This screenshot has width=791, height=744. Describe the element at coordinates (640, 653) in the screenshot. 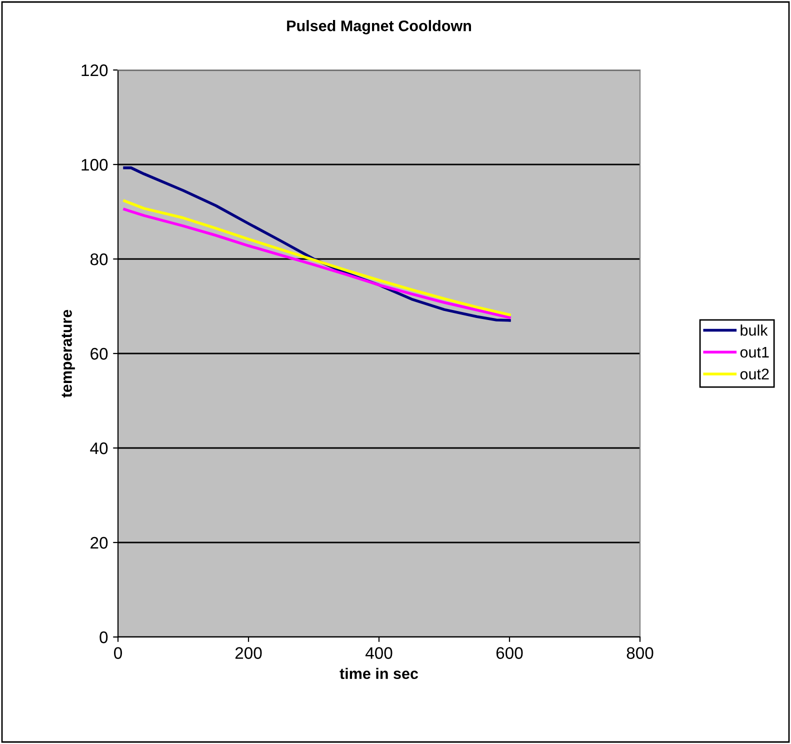

I see `x-tick-label: 800` at that location.